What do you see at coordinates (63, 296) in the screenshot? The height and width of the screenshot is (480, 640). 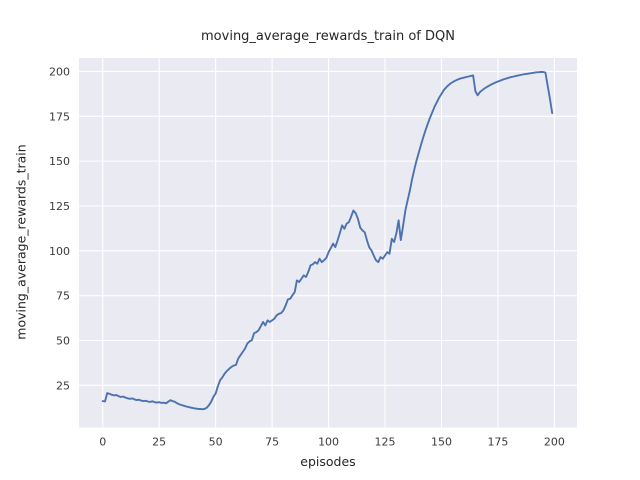 I see `y-tick-label: 75` at bounding box center [63, 296].